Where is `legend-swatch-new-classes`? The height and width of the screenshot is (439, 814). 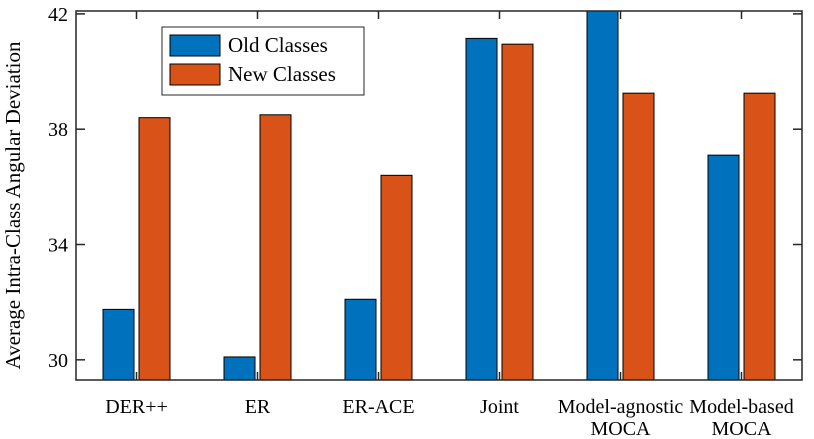 legend-swatch-new-classes is located at coordinates (195, 74).